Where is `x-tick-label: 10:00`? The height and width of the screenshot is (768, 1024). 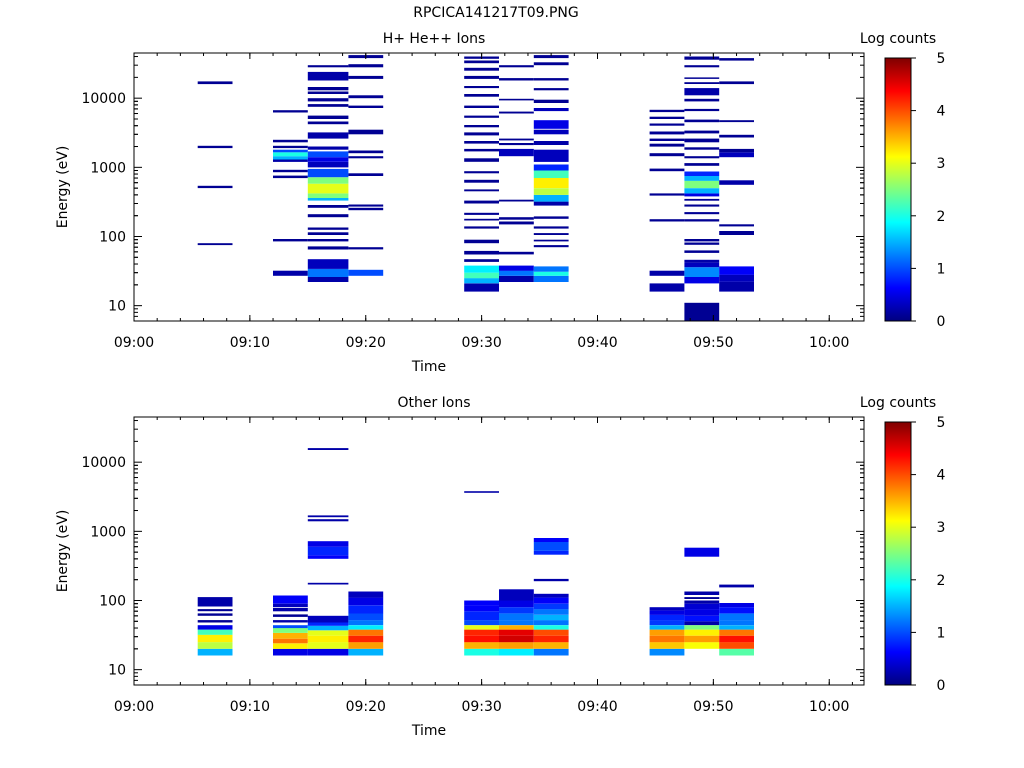
x-tick-label: 10:00 is located at coordinates (829, 343).